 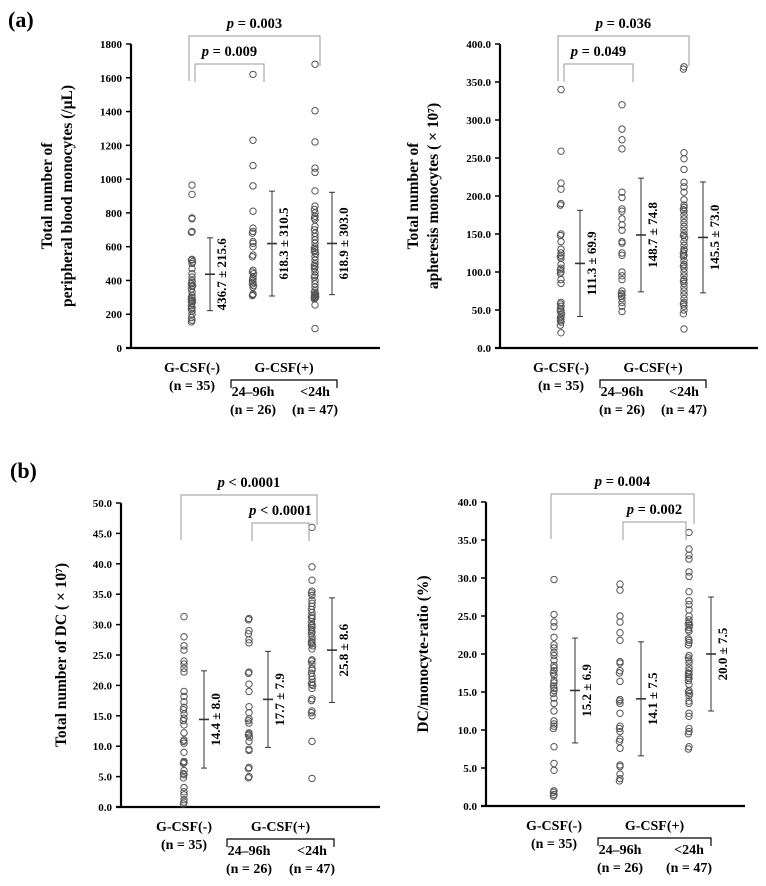 What do you see at coordinates (103, 595) in the screenshot?
I see `y-tick-label: 35.0` at bounding box center [103, 595].